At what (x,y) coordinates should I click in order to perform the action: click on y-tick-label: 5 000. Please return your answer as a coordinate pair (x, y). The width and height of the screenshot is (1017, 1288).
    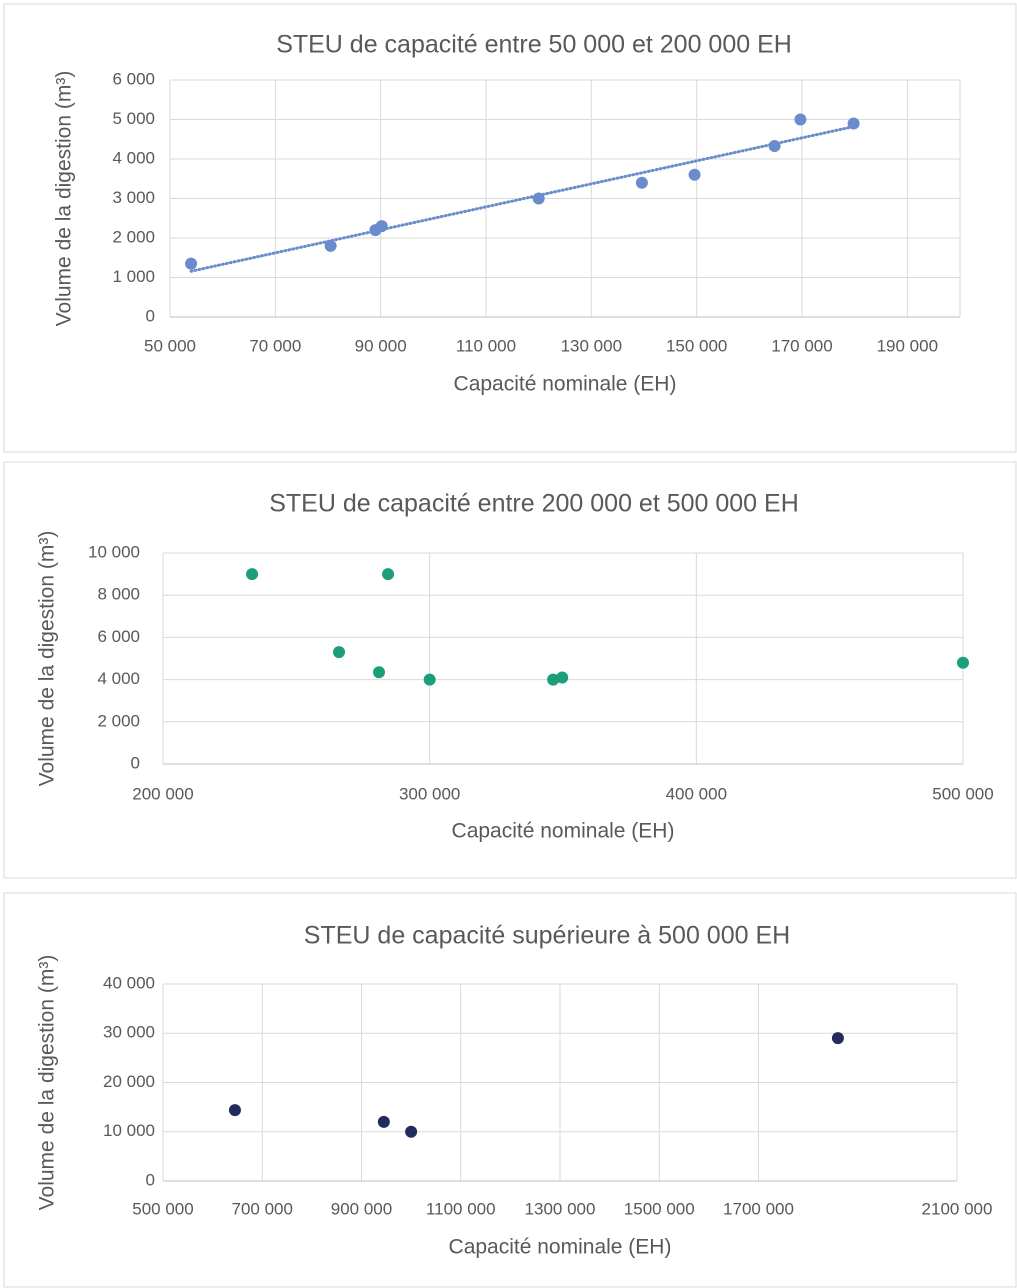
    Looking at the image, I should click on (133, 118).